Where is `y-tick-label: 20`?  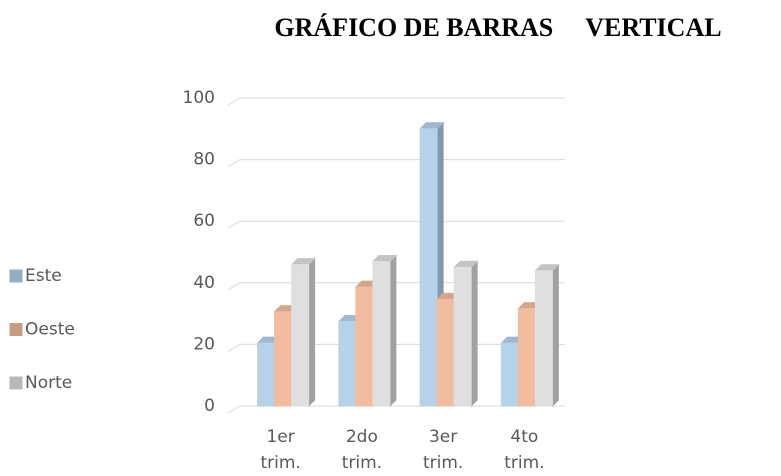
y-tick-label: 20 is located at coordinates (204, 344).